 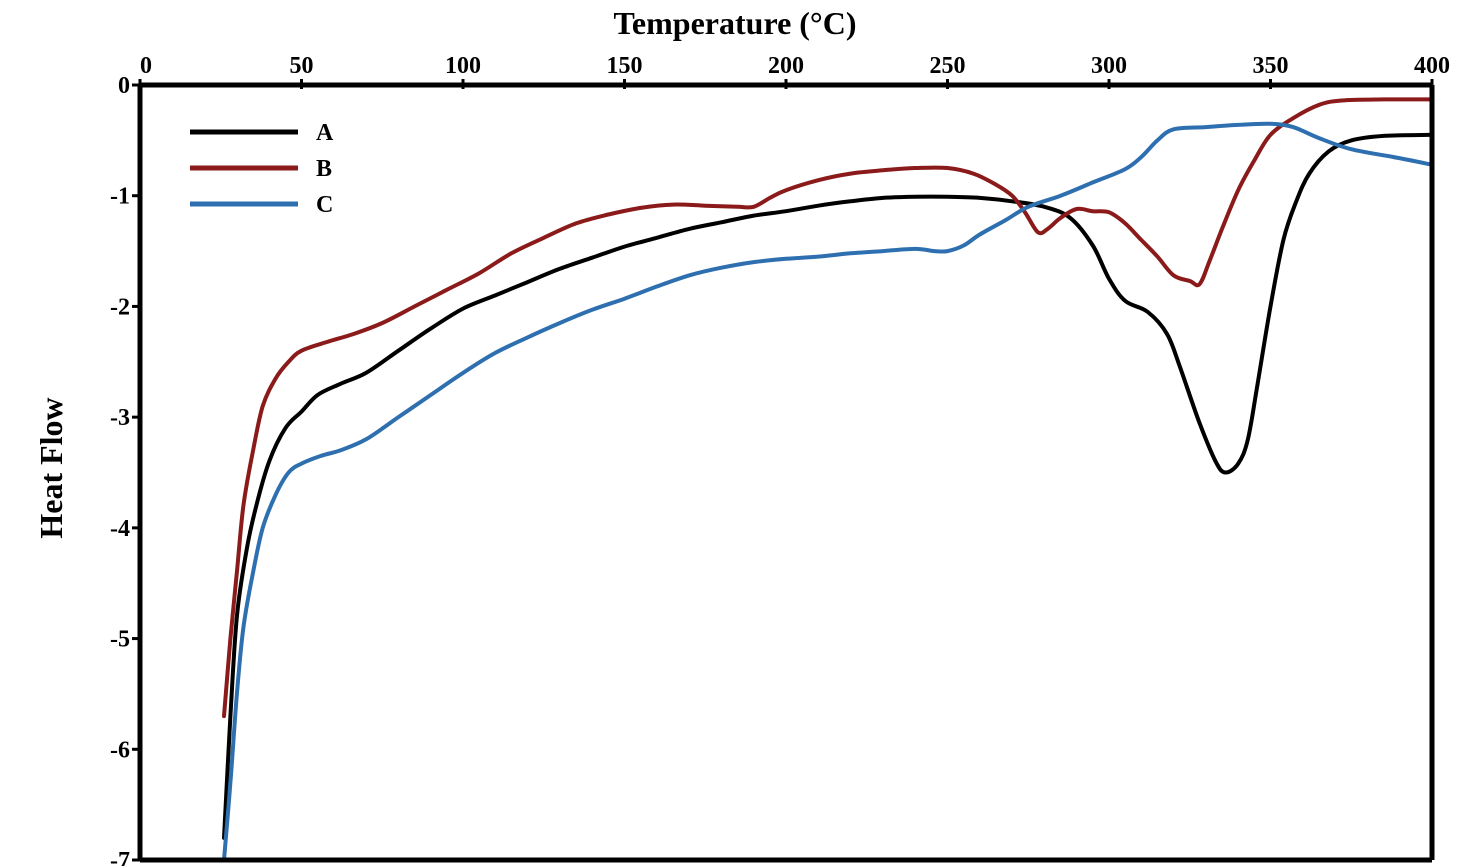 What do you see at coordinates (302, 66) in the screenshot?
I see `x-tick-label: 50` at bounding box center [302, 66].